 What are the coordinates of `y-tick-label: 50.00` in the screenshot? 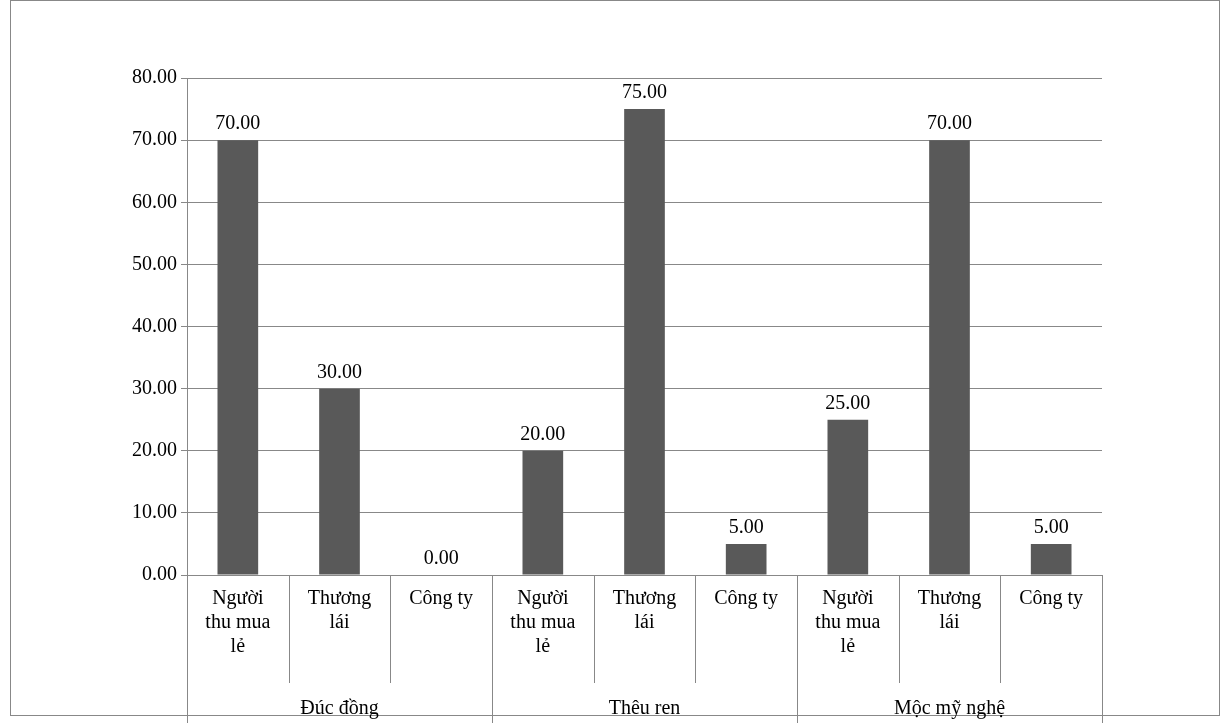 It's located at (154, 262).